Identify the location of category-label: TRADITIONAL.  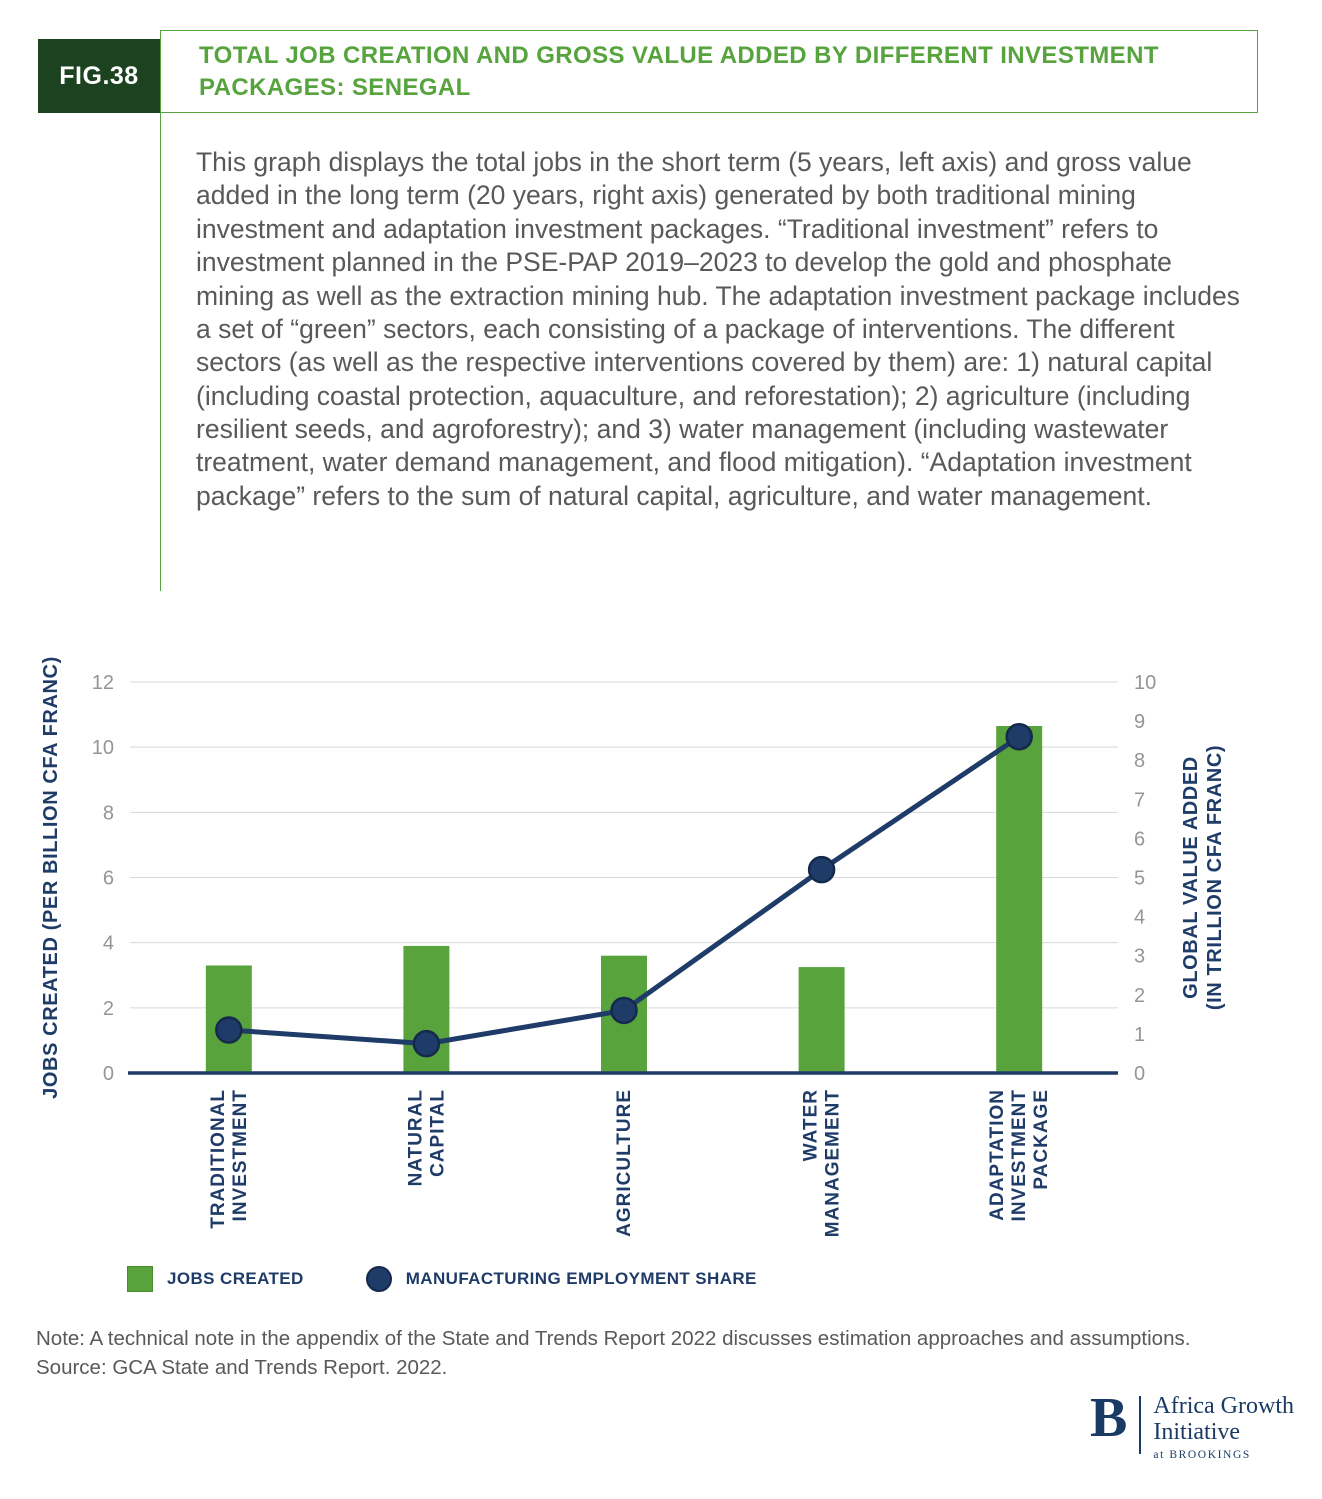
(218, 1159).